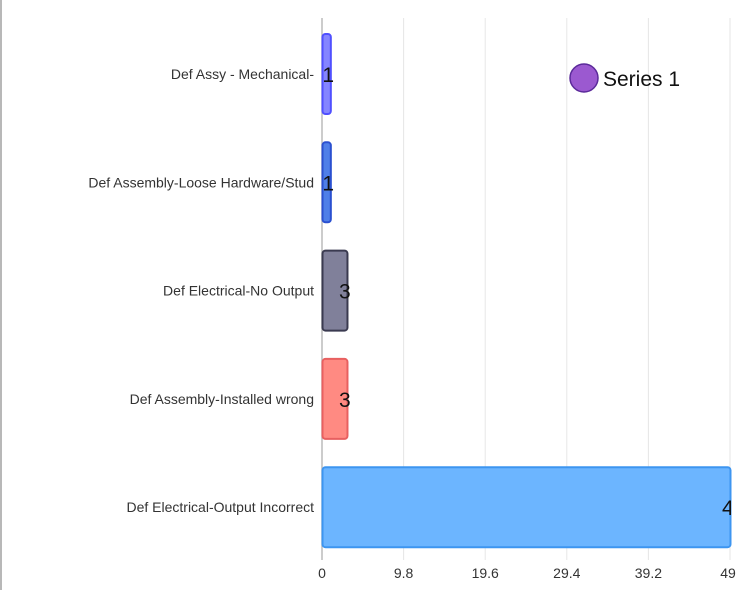 This screenshot has height=590, width=754. Describe the element at coordinates (728, 573) in the screenshot. I see `x-tick-label: 49` at that location.